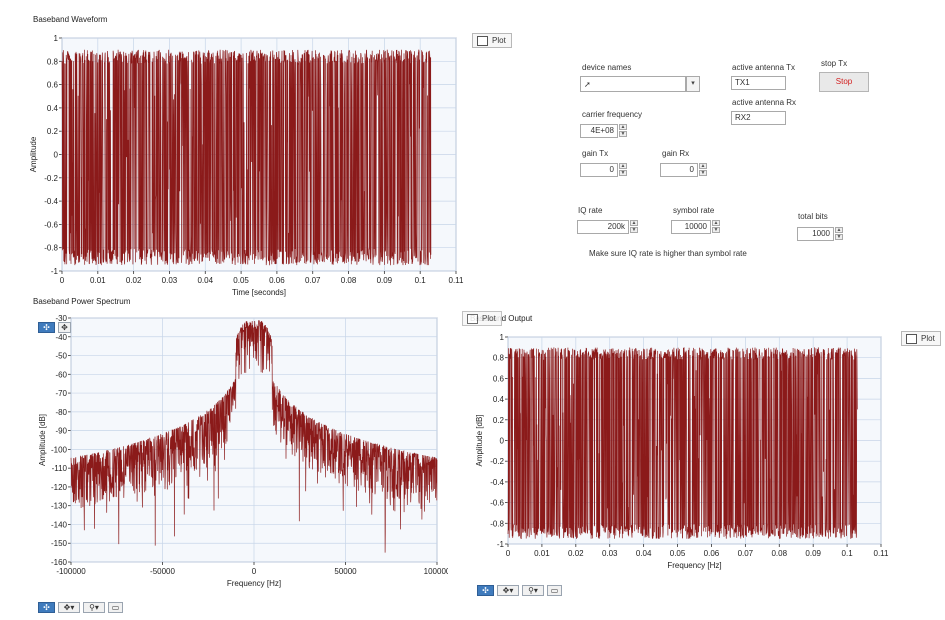 The height and width of the screenshot is (620, 945). I want to click on symbol-rate-field: 10000, so click(691, 227).